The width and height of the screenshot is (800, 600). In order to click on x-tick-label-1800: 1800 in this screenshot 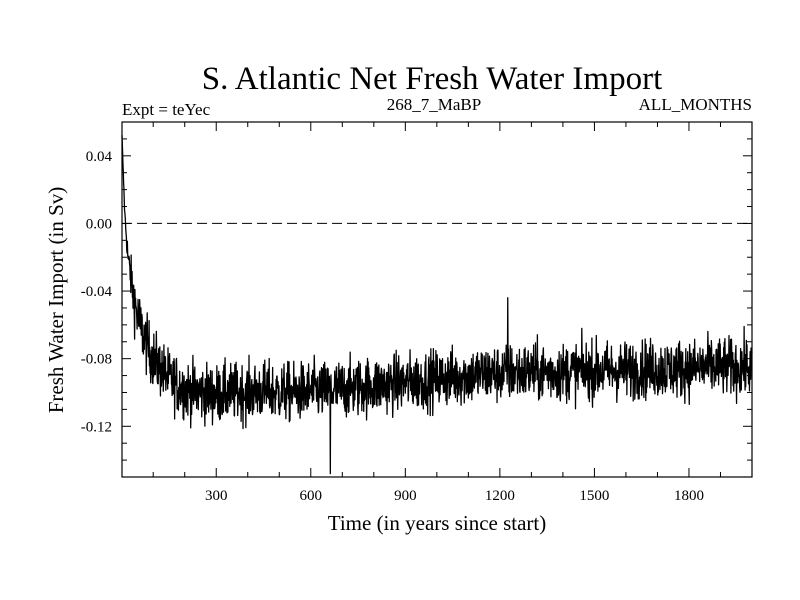, I will do `click(689, 496)`.